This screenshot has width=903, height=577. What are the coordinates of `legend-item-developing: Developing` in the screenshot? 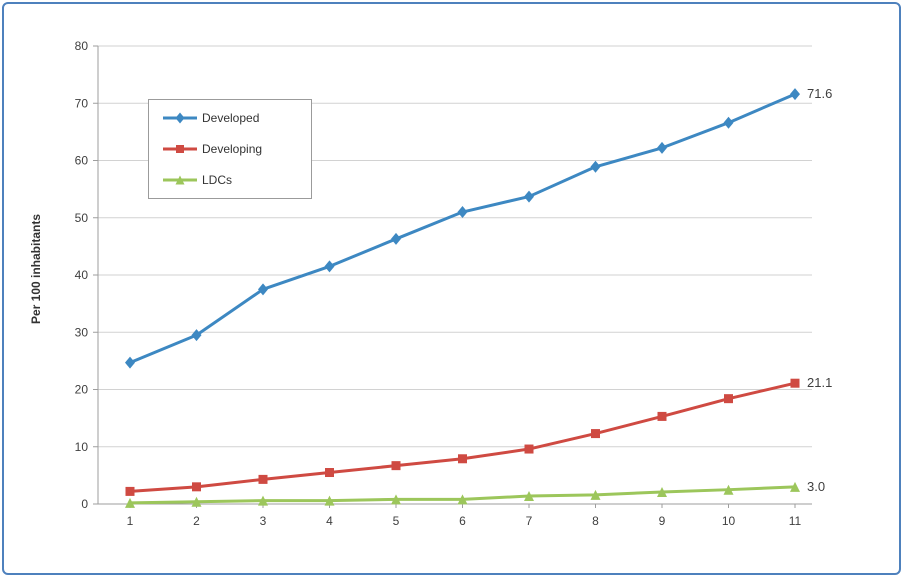 It's located at (230, 149).